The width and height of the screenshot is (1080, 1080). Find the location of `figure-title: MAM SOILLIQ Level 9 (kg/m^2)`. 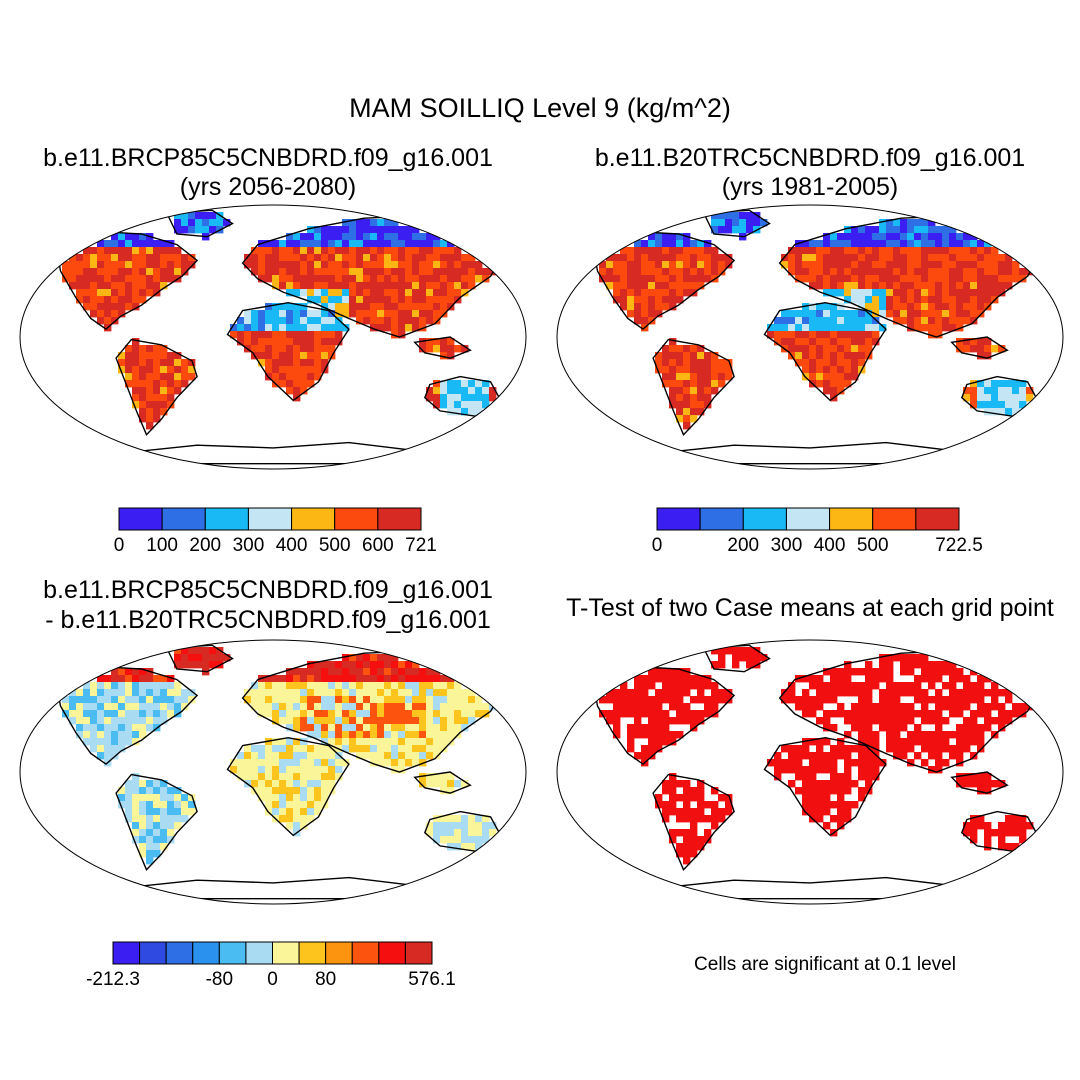

figure-title: MAM SOILLIQ Level 9 (kg/m^2) is located at coordinates (540, 108).